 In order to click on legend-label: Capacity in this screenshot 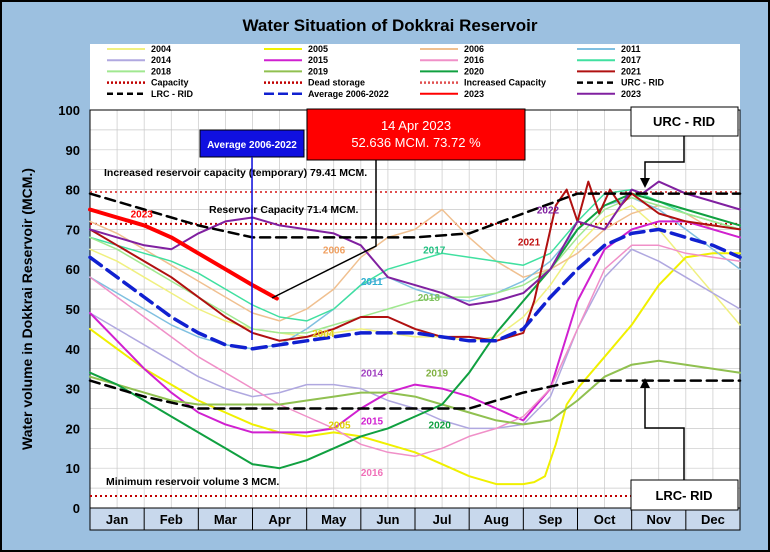, I will do `click(170, 83)`.